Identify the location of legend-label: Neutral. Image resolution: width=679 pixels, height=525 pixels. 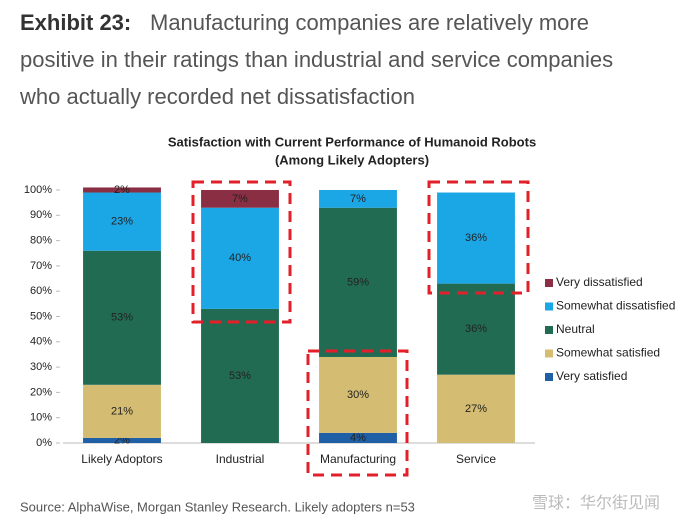
(575, 329).